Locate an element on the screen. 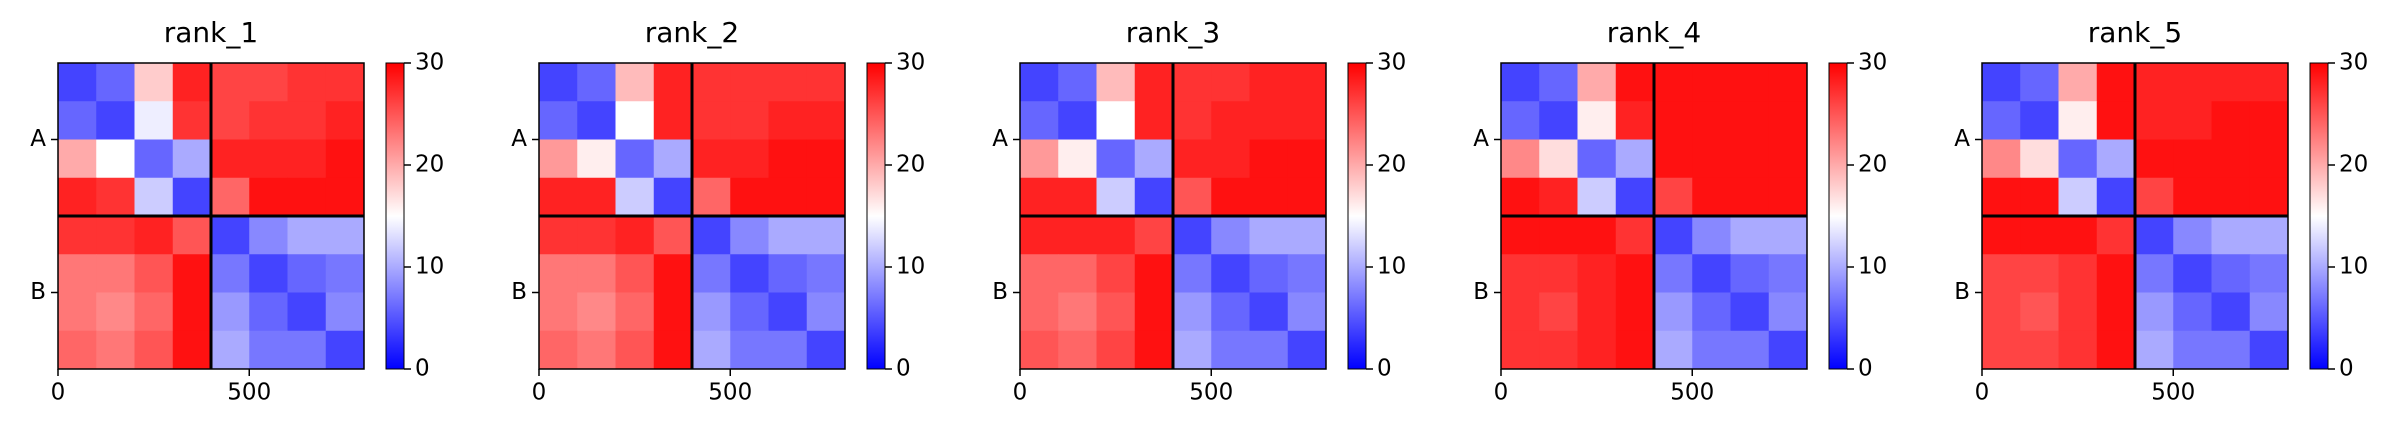 The width and height of the screenshot is (2401, 438). x-tick-label: 0 is located at coordinates (539, 393).